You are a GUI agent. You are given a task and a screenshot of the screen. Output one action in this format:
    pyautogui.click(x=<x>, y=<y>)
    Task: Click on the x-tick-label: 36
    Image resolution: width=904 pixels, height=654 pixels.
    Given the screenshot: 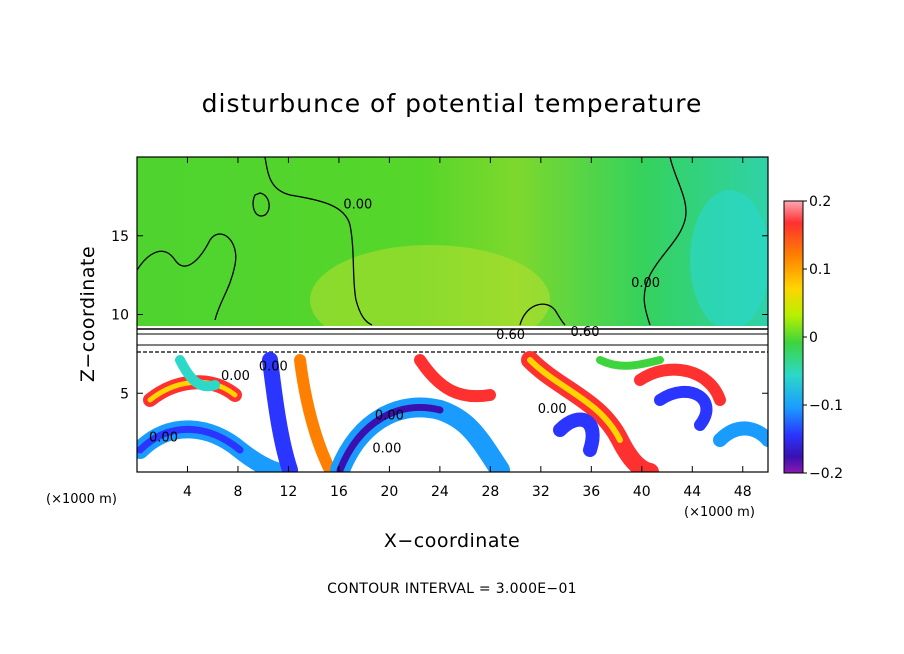 What is the action you would take?
    pyautogui.click(x=591, y=492)
    